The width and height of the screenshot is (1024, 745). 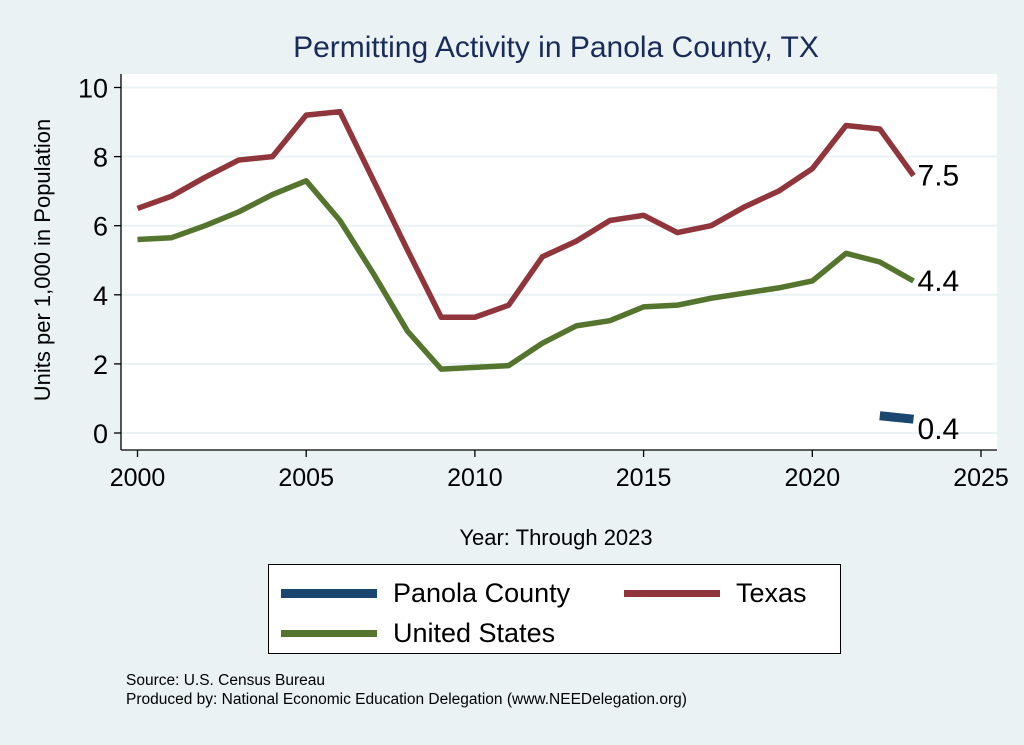 I want to click on y-tick-label: 0, so click(x=100, y=434).